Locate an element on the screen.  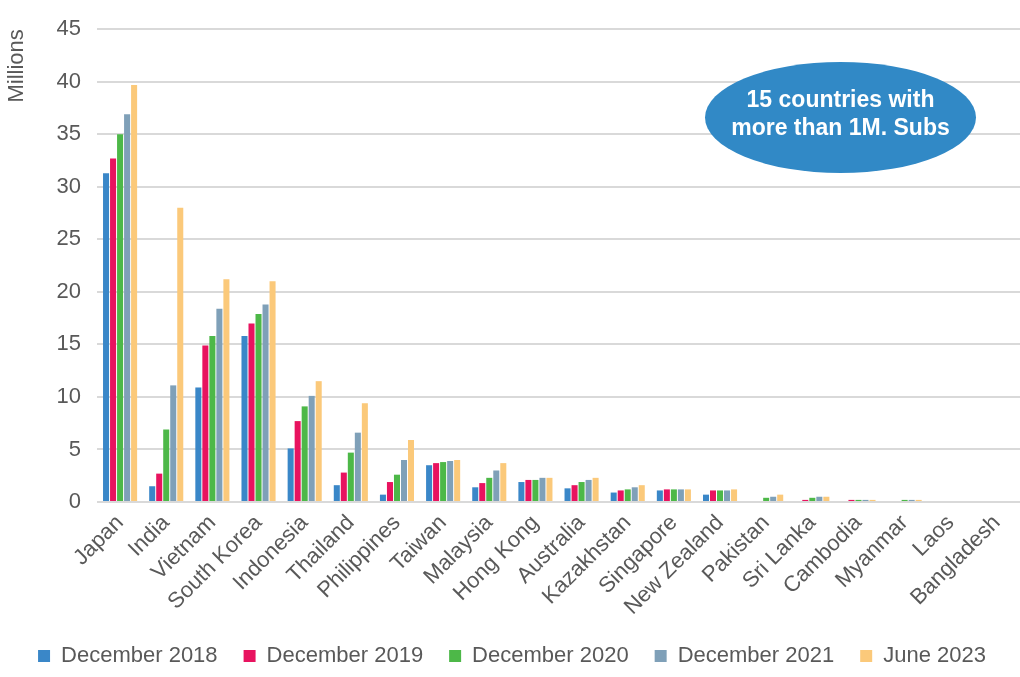
y-tick-label: 10 is located at coordinates (68, 395).